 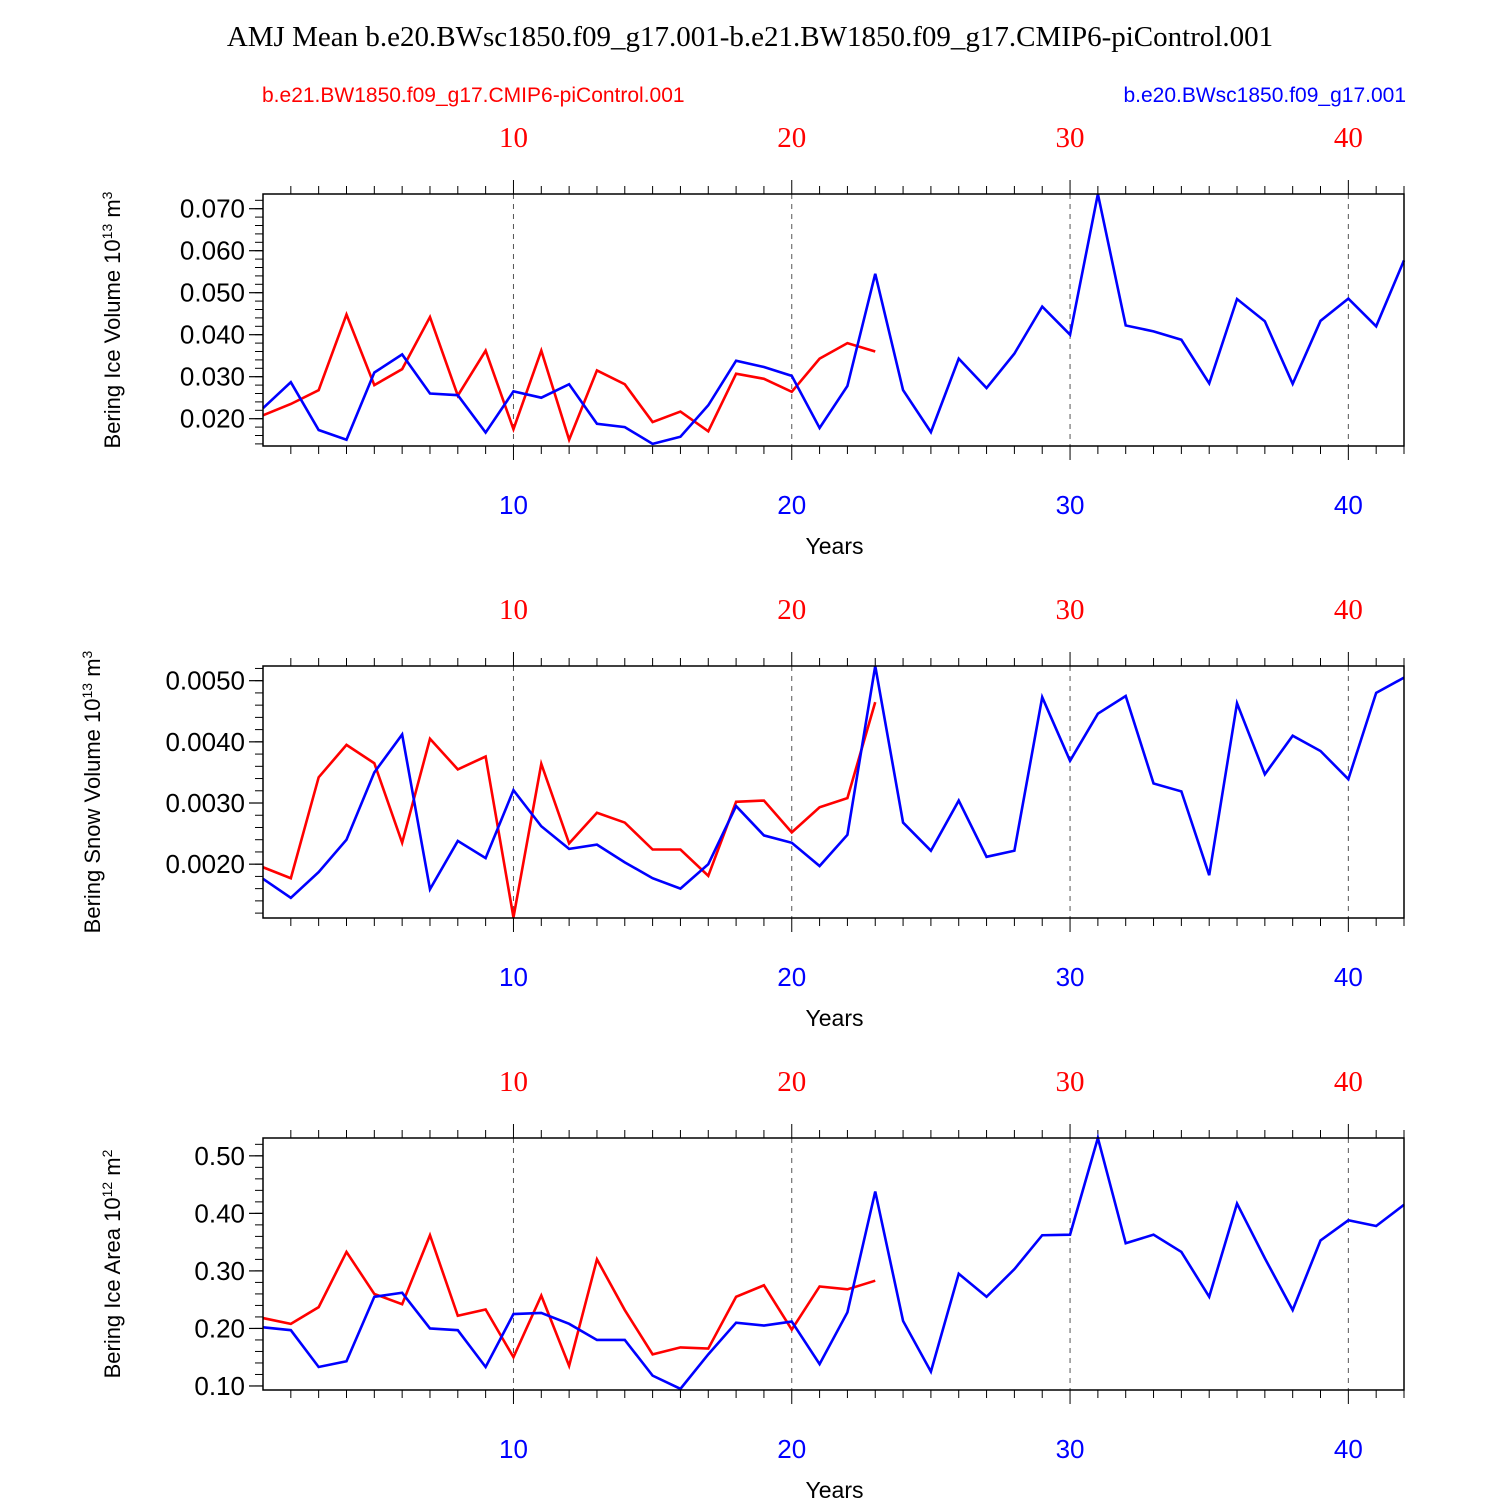 I want to click on y-tick-label: 0.0020, so click(x=205, y=864).